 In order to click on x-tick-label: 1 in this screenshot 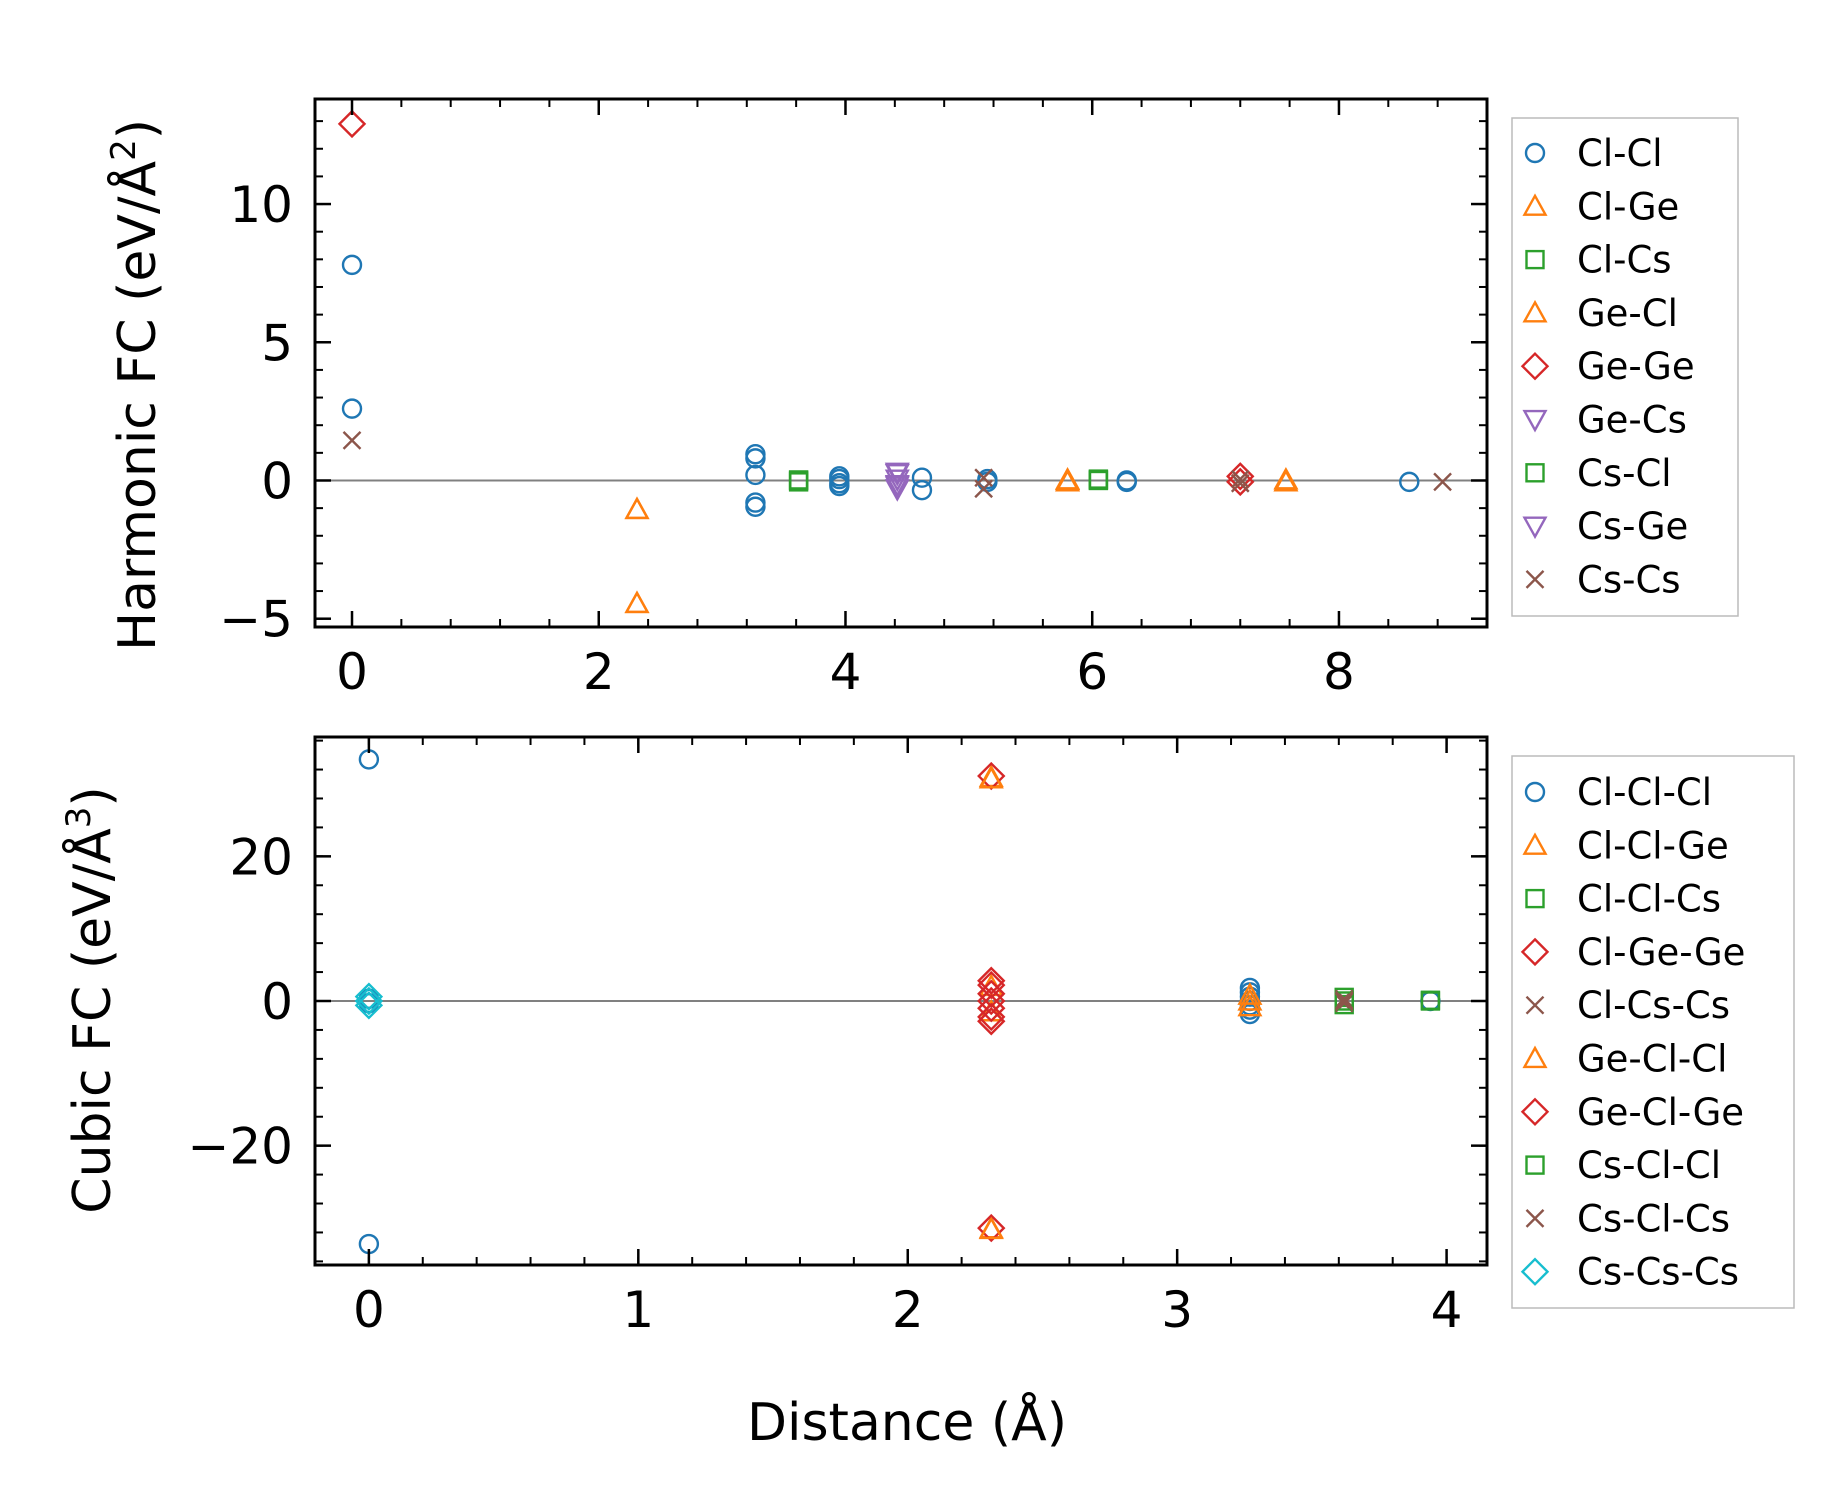, I will do `click(638, 1310)`.